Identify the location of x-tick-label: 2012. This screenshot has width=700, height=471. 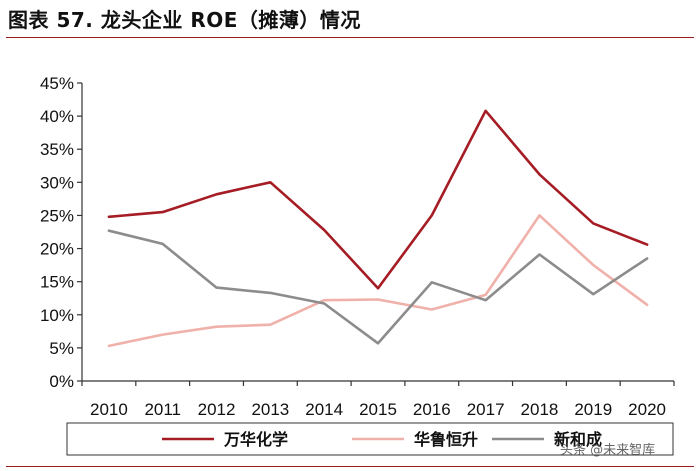
(217, 409).